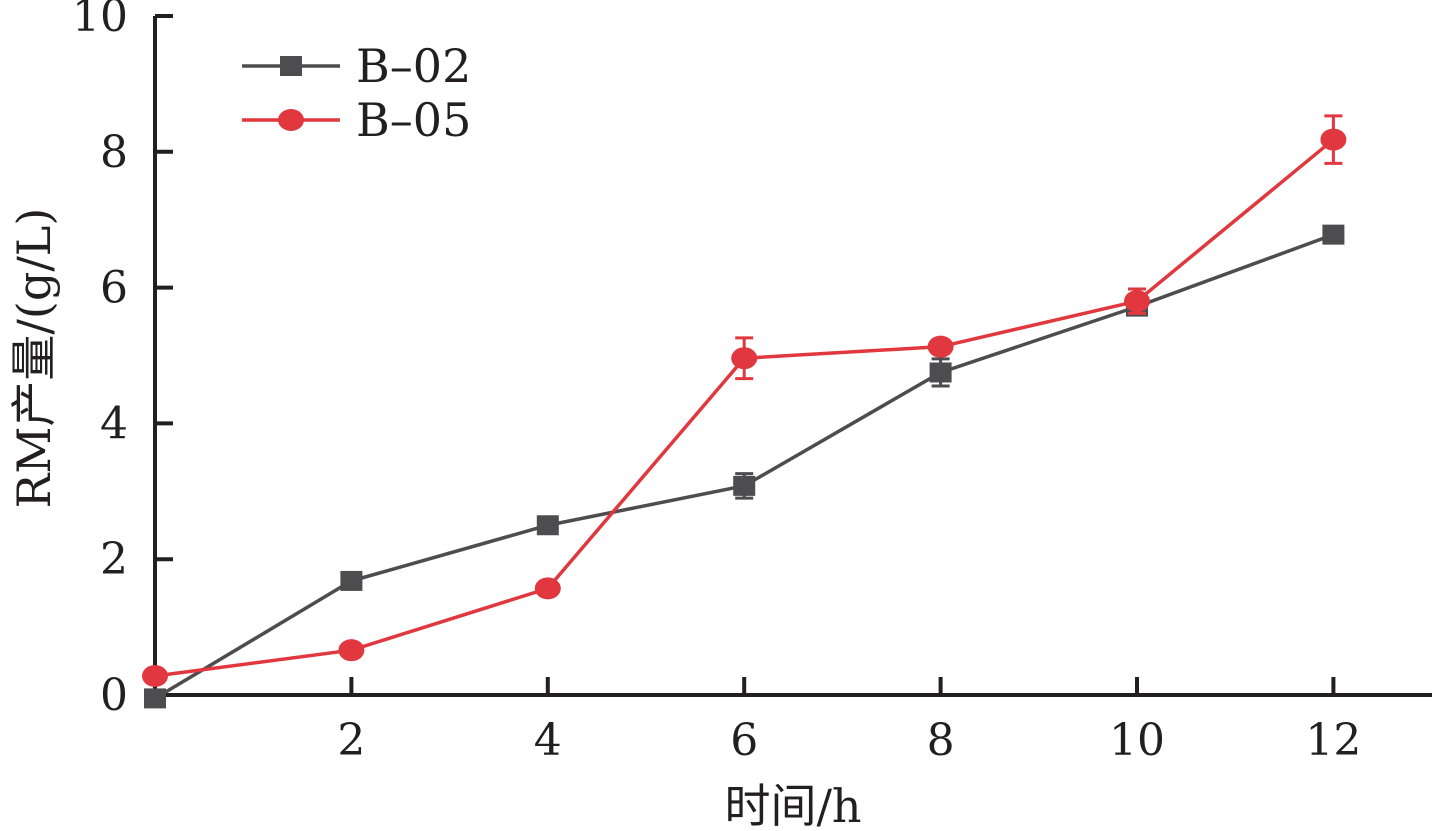 The height and width of the screenshot is (831, 1433). I want to click on x-tick-label: 12, so click(1333, 740).